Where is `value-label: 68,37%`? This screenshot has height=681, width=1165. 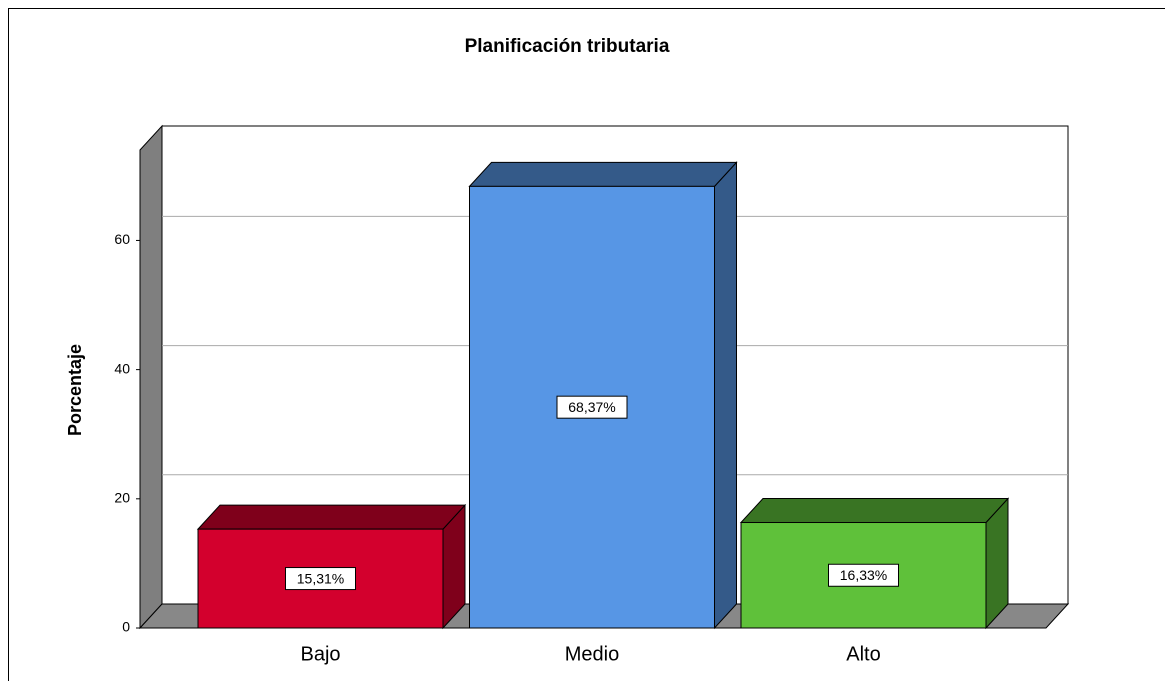 value-label: 68,37% is located at coordinates (591, 407).